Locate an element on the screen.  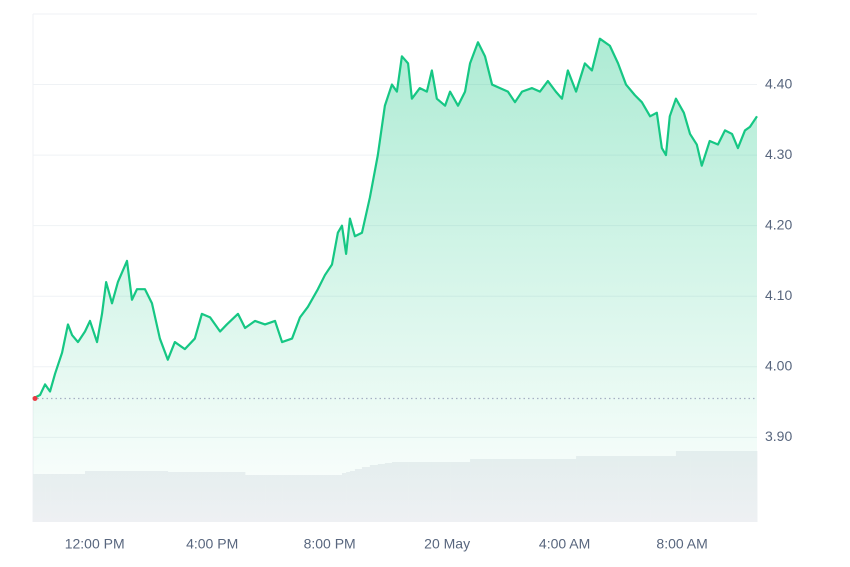
x-tick-label: 8:00 PM is located at coordinates (330, 544).